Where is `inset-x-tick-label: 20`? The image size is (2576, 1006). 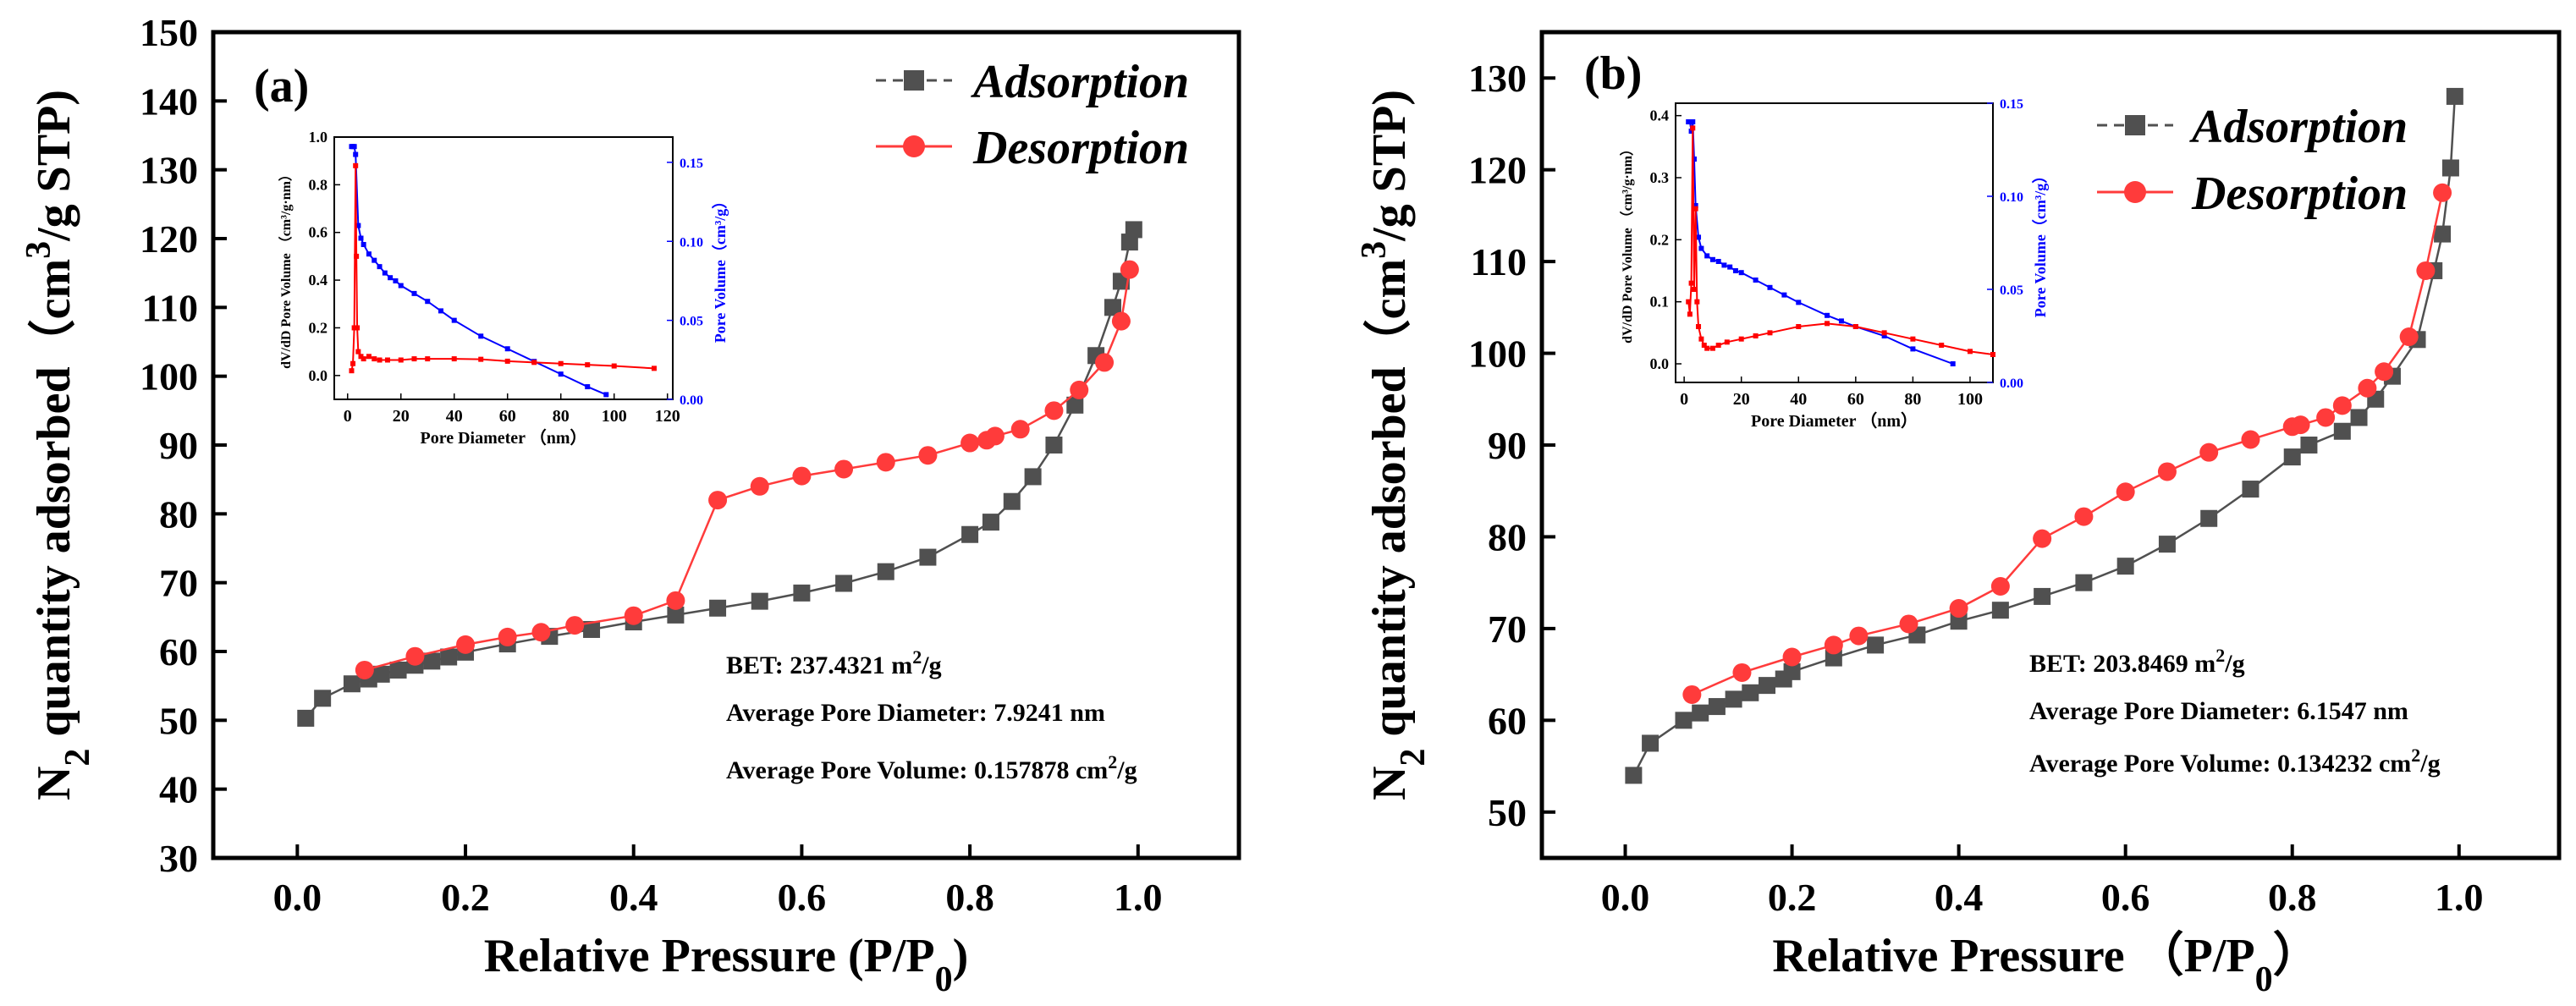
inset-x-tick-label: 20 is located at coordinates (1741, 399).